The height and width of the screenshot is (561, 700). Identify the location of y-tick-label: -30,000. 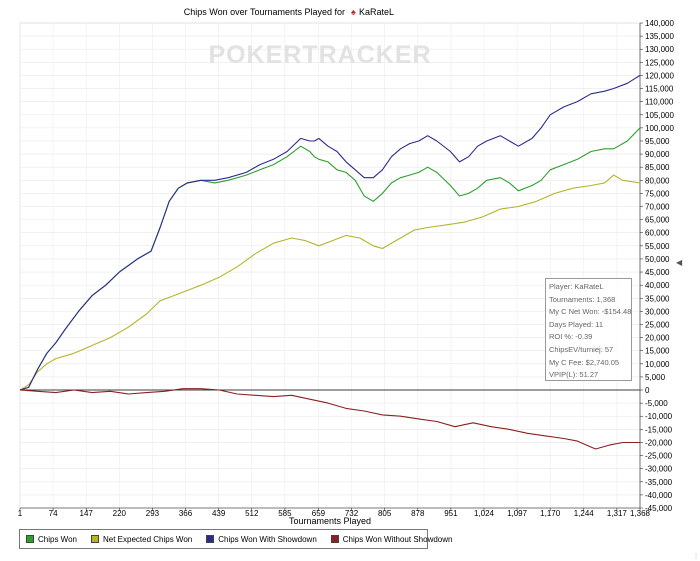
(659, 469).